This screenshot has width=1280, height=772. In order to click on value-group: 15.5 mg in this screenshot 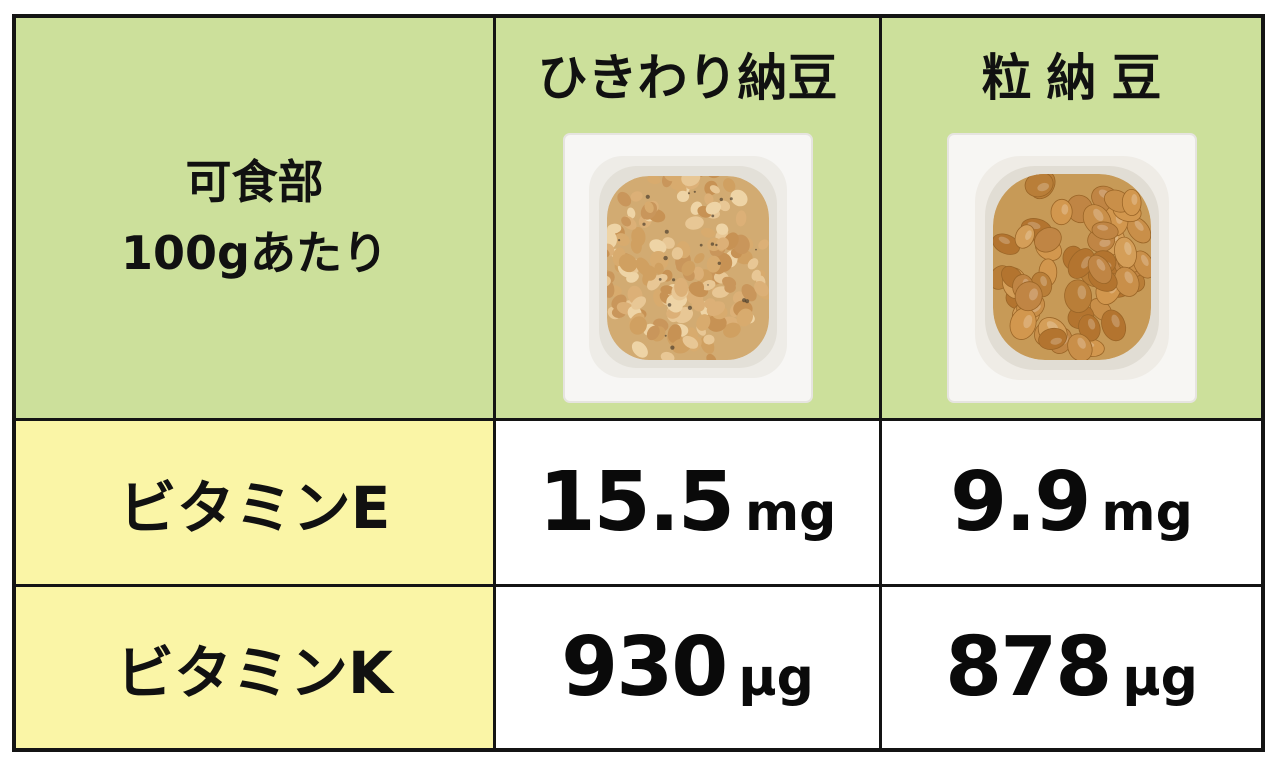, I will do `click(688, 502)`.